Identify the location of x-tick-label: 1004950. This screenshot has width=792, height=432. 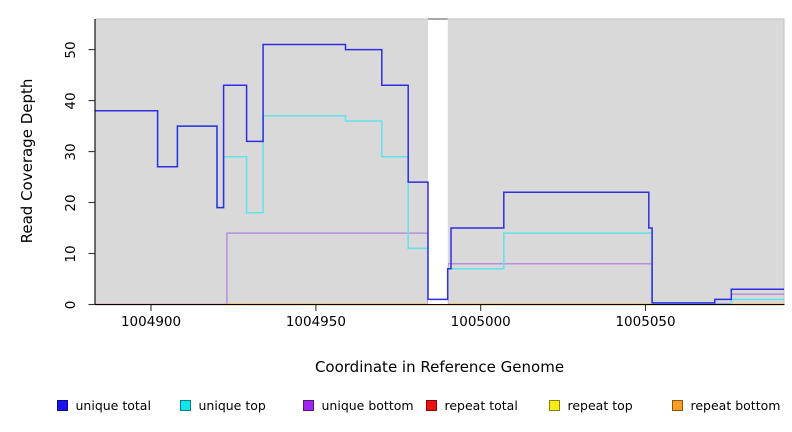
(315, 322).